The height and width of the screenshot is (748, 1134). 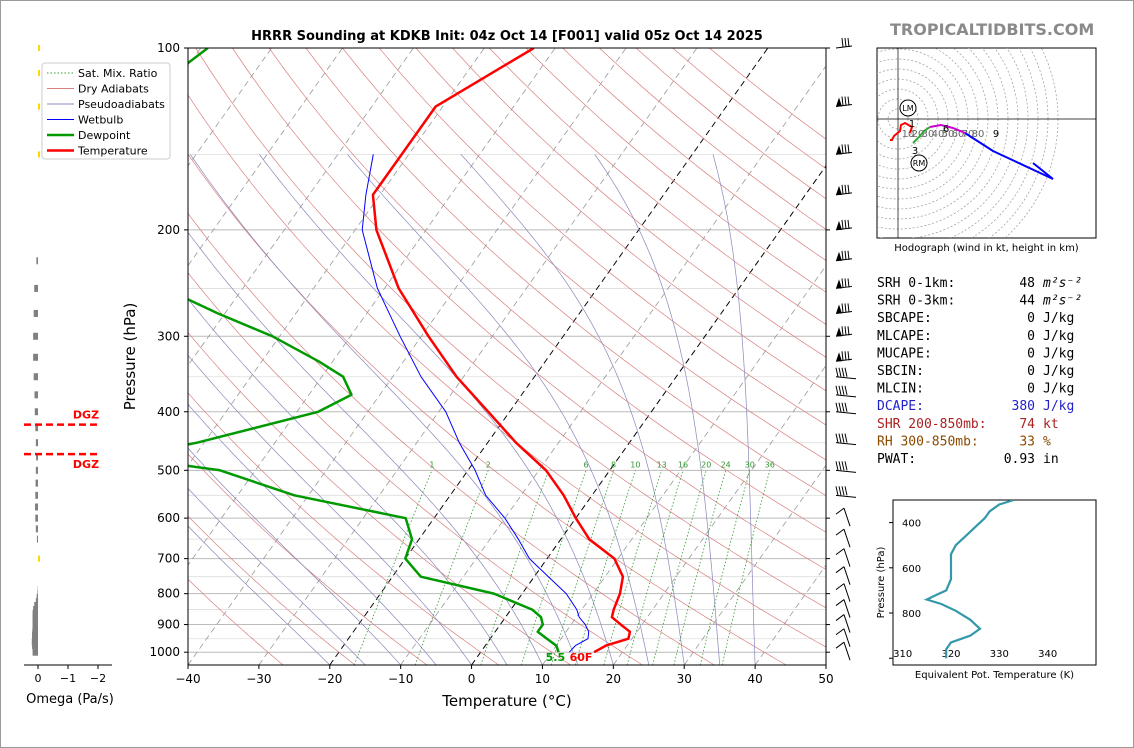 What do you see at coordinates (996, 134) in the screenshot?
I see `hodograph-height-label: 9` at bounding box center [996, 134].